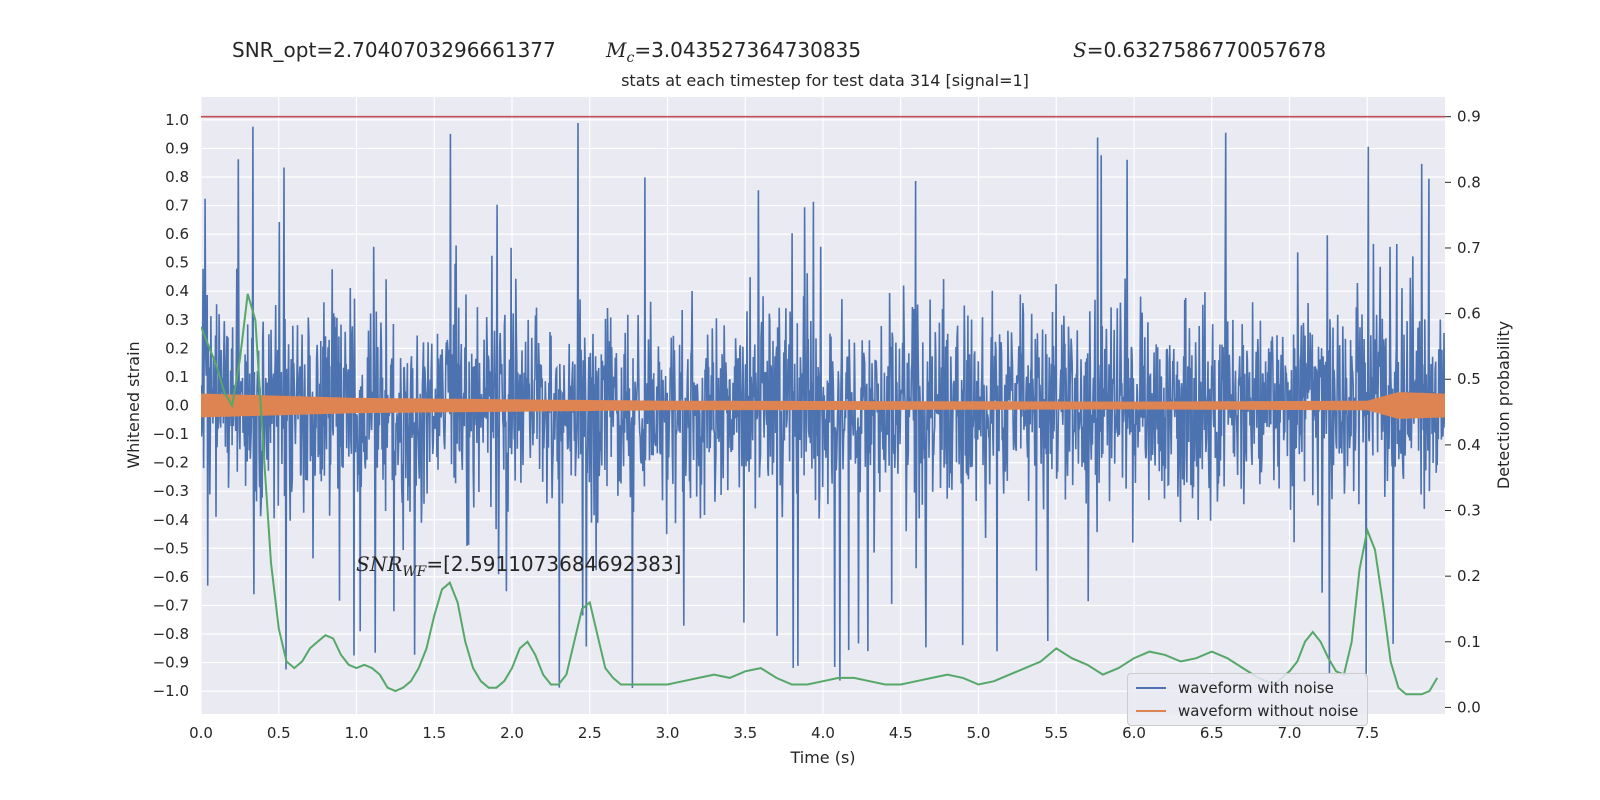 This screenshot has height=800, width=1600. What do you see at coordinates (177, 120) in the screenshot?
I see `y-left-tick-label: 1.0` at bounding box center [177, 120].